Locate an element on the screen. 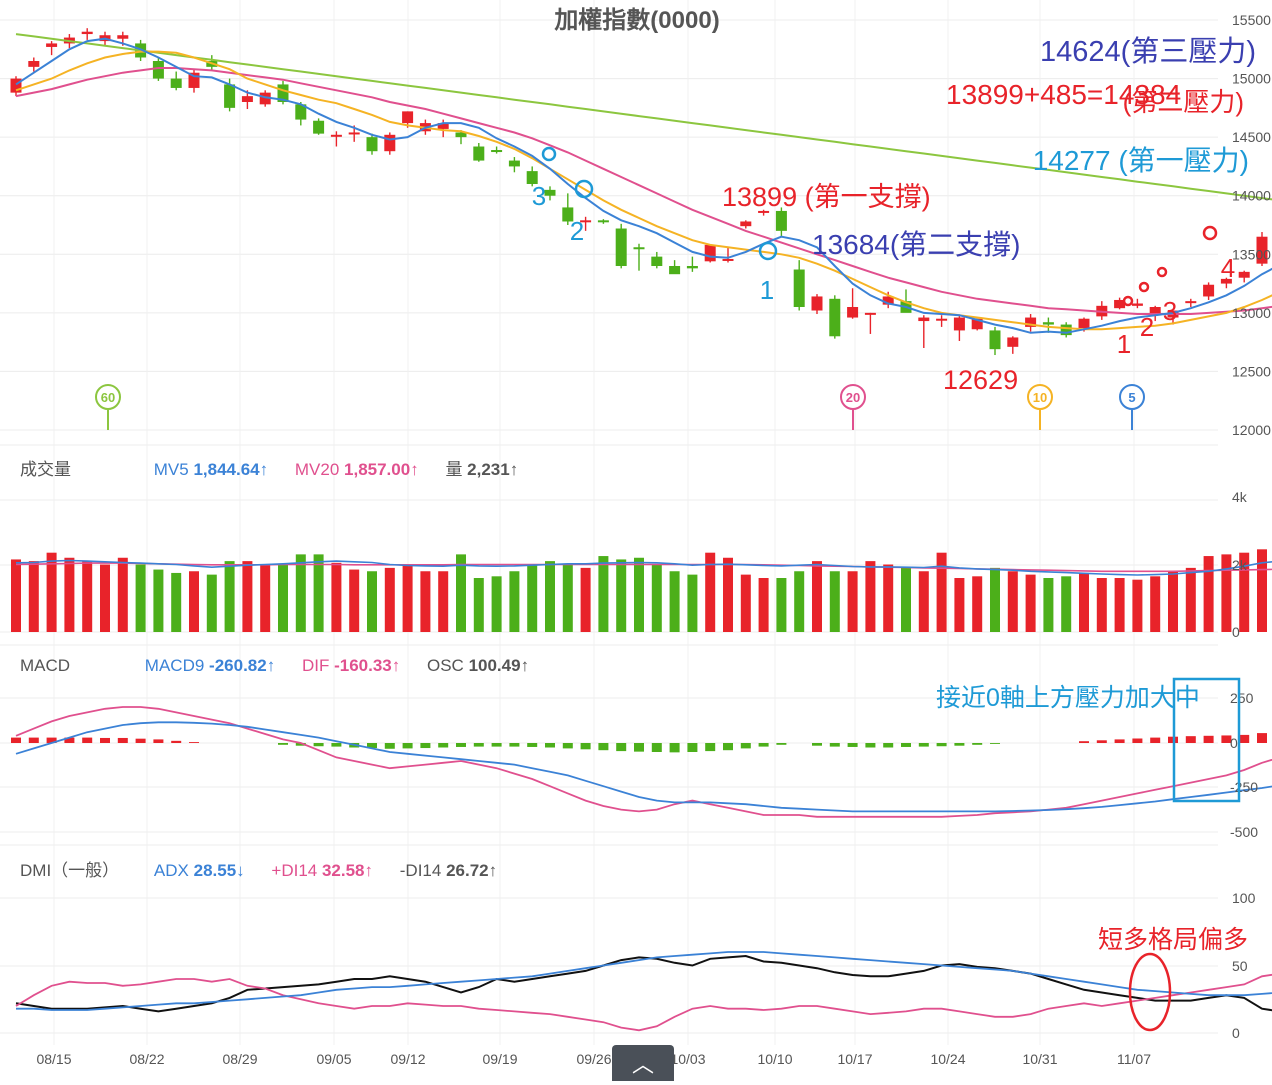 This screenshot has width=1272, height=1085. collapse-toggle-button: ︿ is located at coordinates (643, 1063).